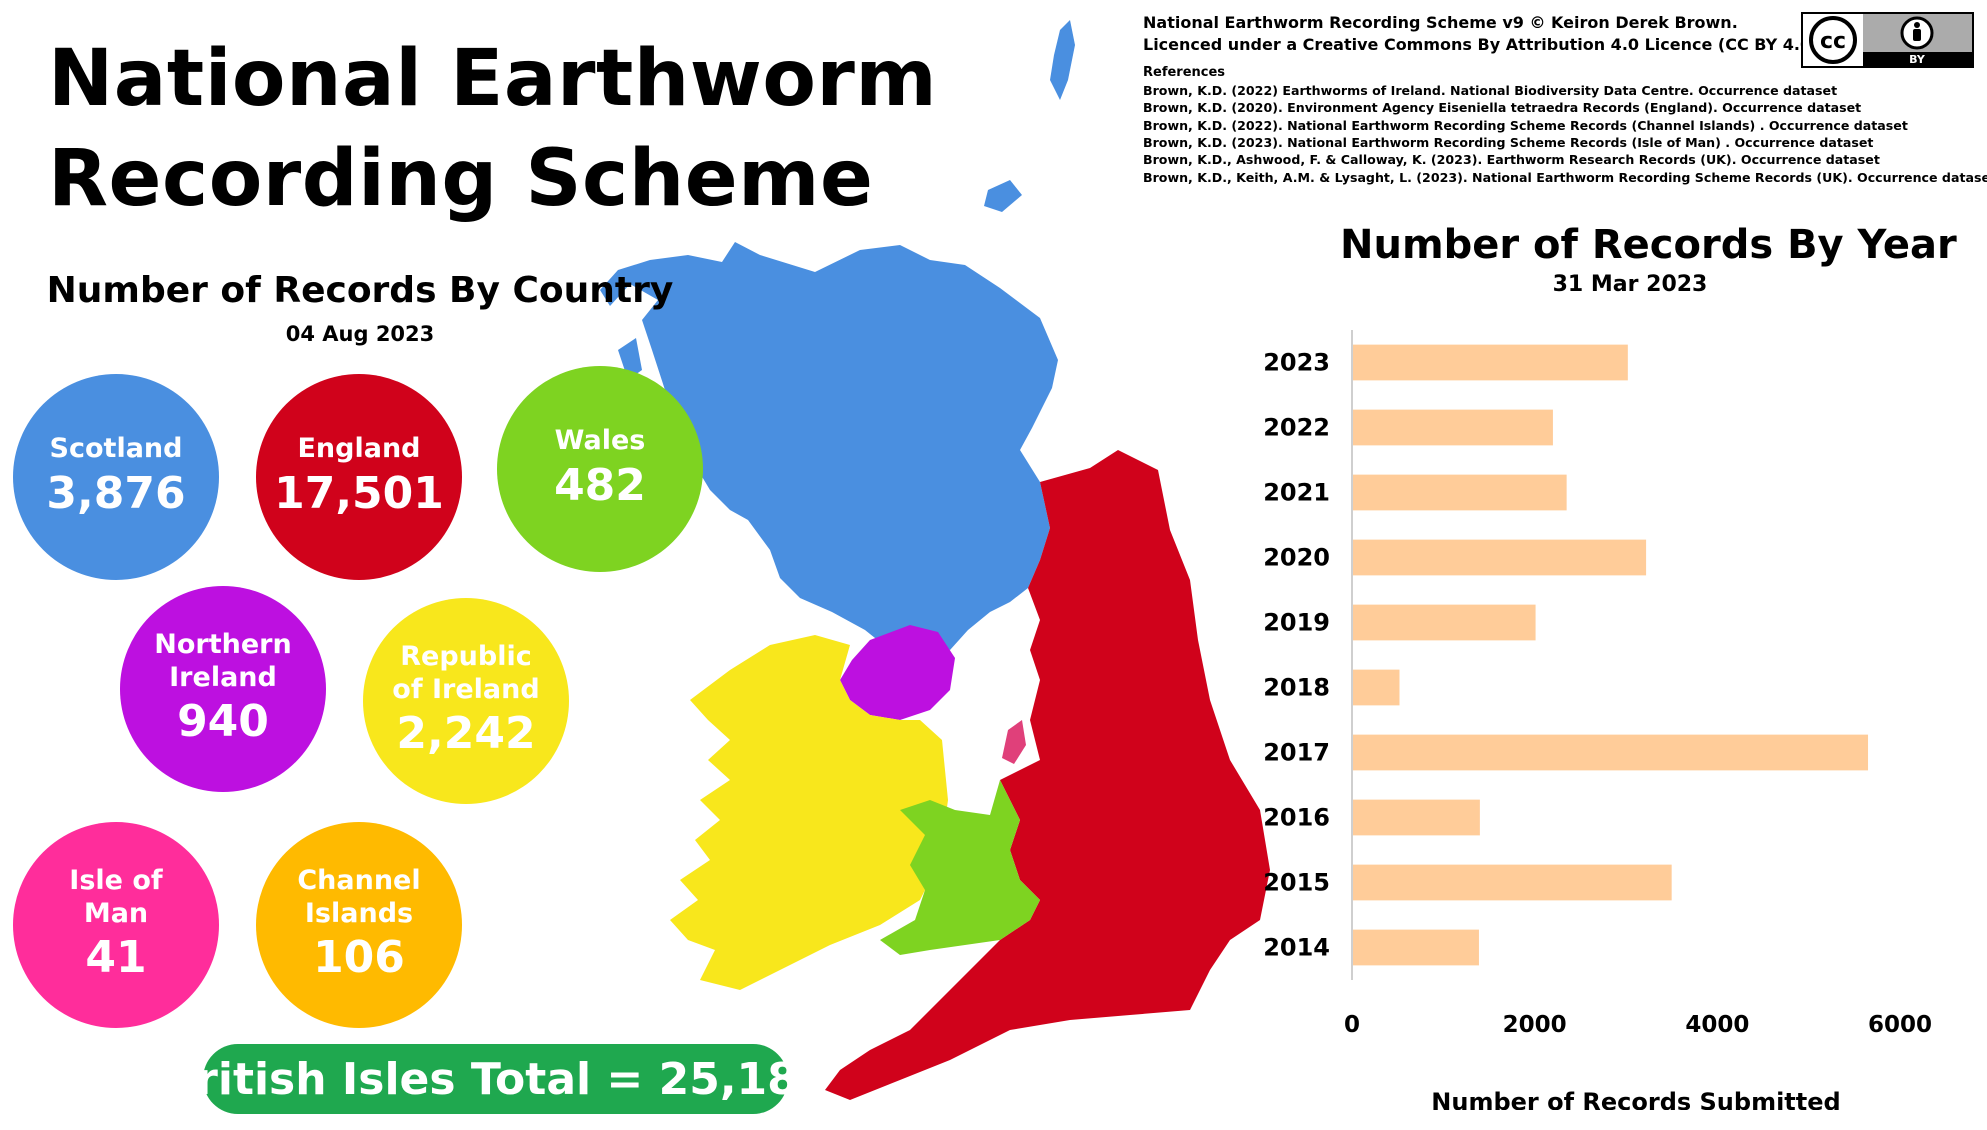  I want to click on y-tick-label: 2023, so click(1296, 363).